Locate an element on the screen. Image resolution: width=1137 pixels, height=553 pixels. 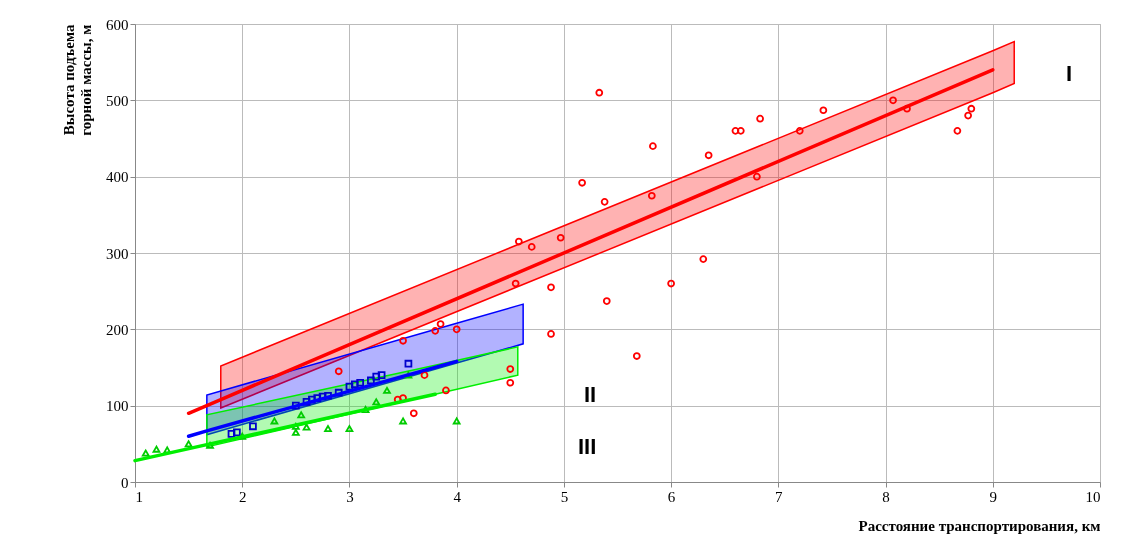
x-tick-label: 7 is located at coordinates (779, 496).